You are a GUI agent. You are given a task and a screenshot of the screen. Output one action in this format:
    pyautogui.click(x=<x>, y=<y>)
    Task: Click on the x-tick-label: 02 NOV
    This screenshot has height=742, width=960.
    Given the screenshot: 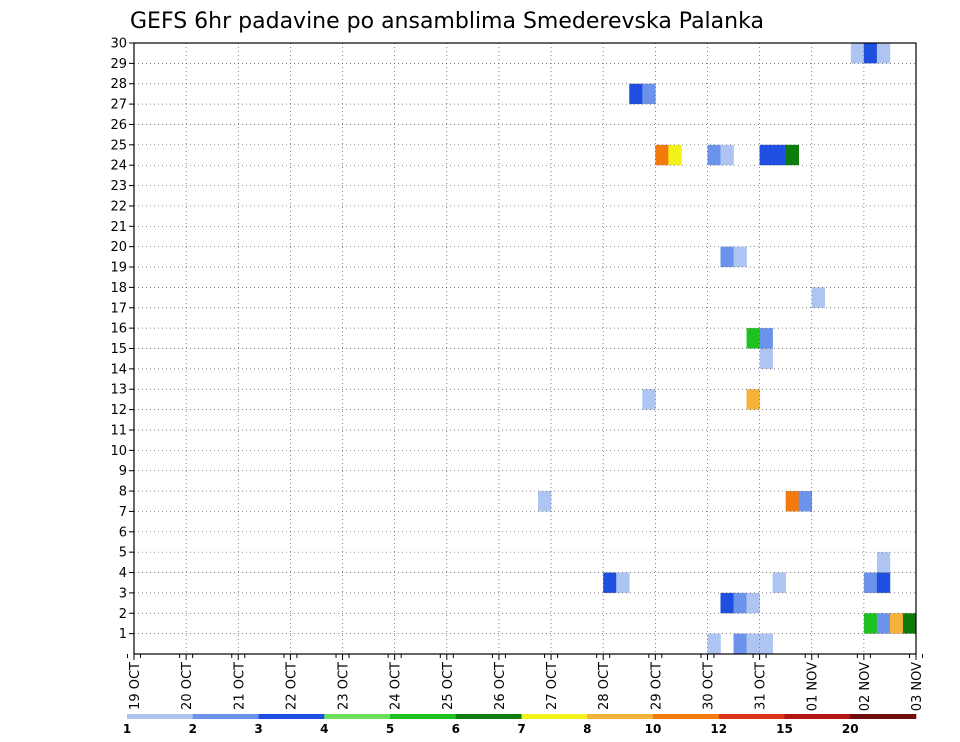 What is the action you would take?
    pyautogui.click(x=865, y=686)
    